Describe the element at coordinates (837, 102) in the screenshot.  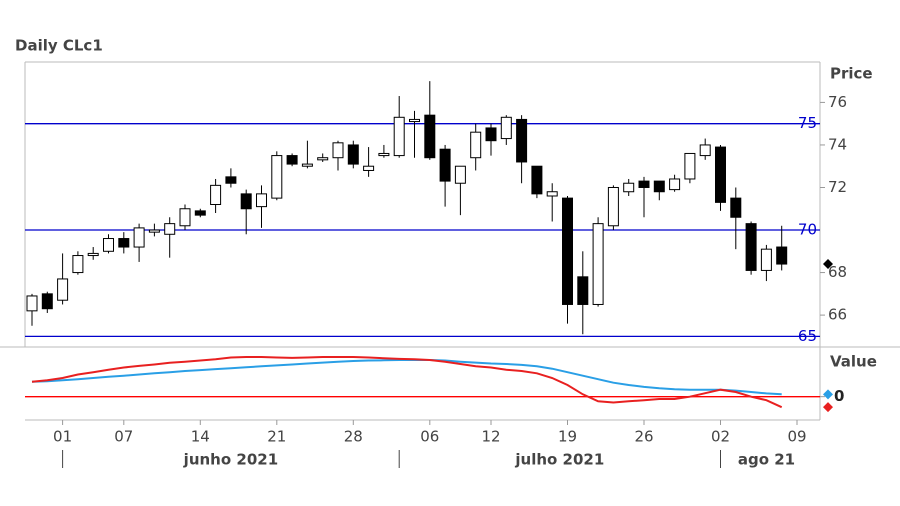
I see `y-tick-label: 76` at that location.